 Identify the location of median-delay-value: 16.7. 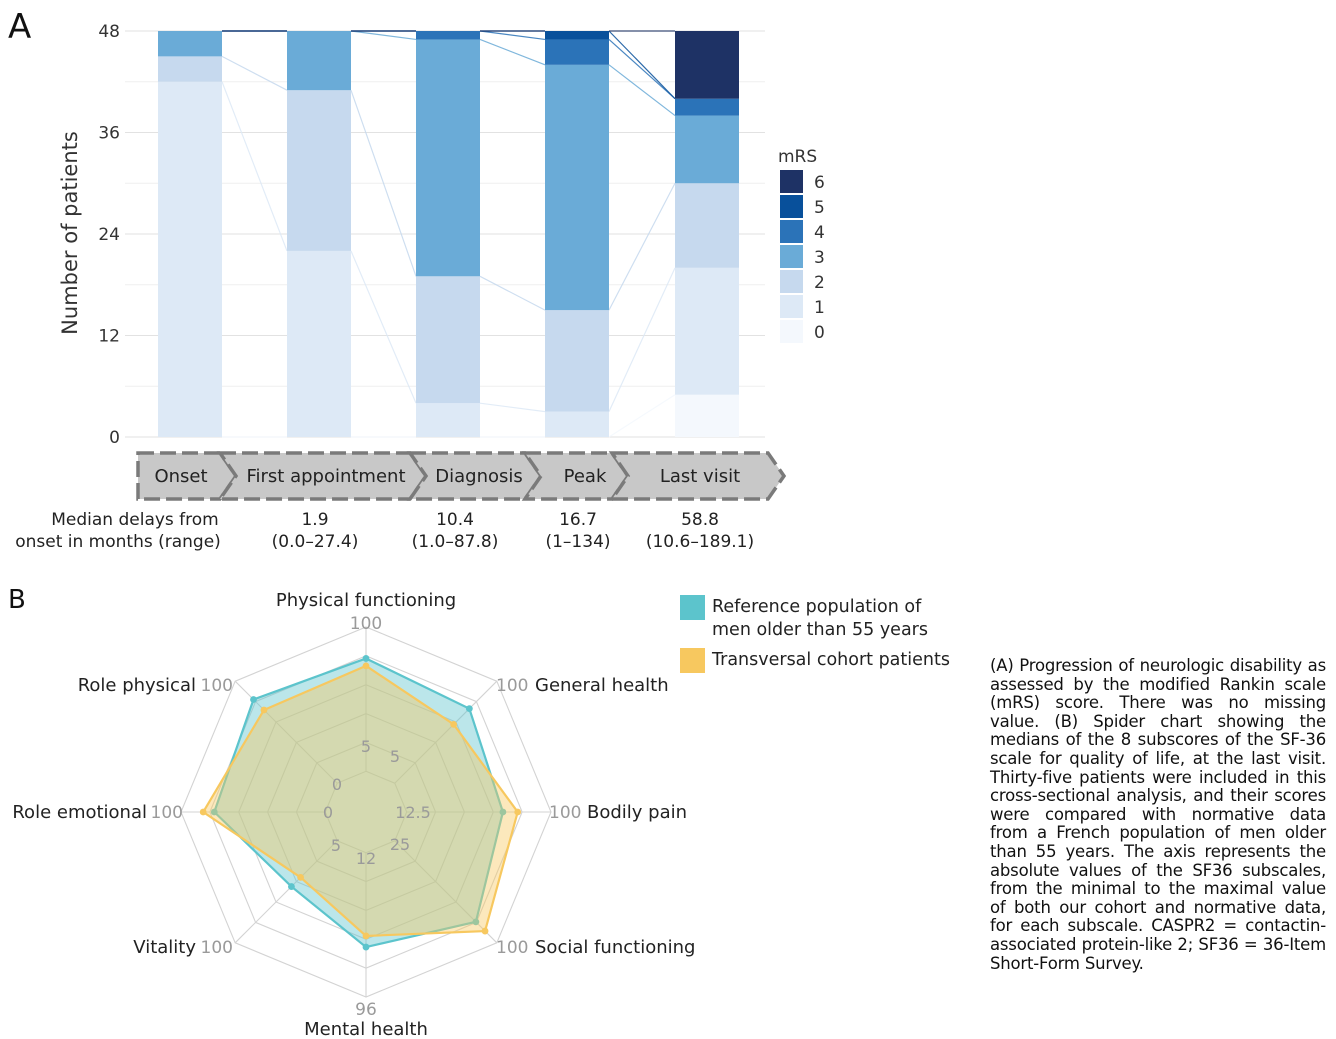
(578, 520).